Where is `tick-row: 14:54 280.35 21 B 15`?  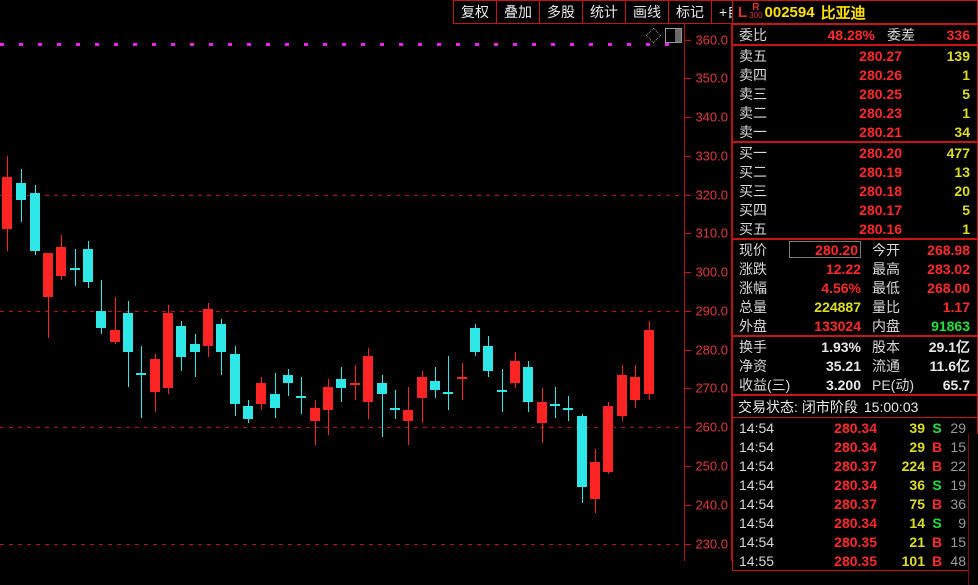
tick-row: 14:54 280.35 21 B 15 is located at coordinates (855, 541).